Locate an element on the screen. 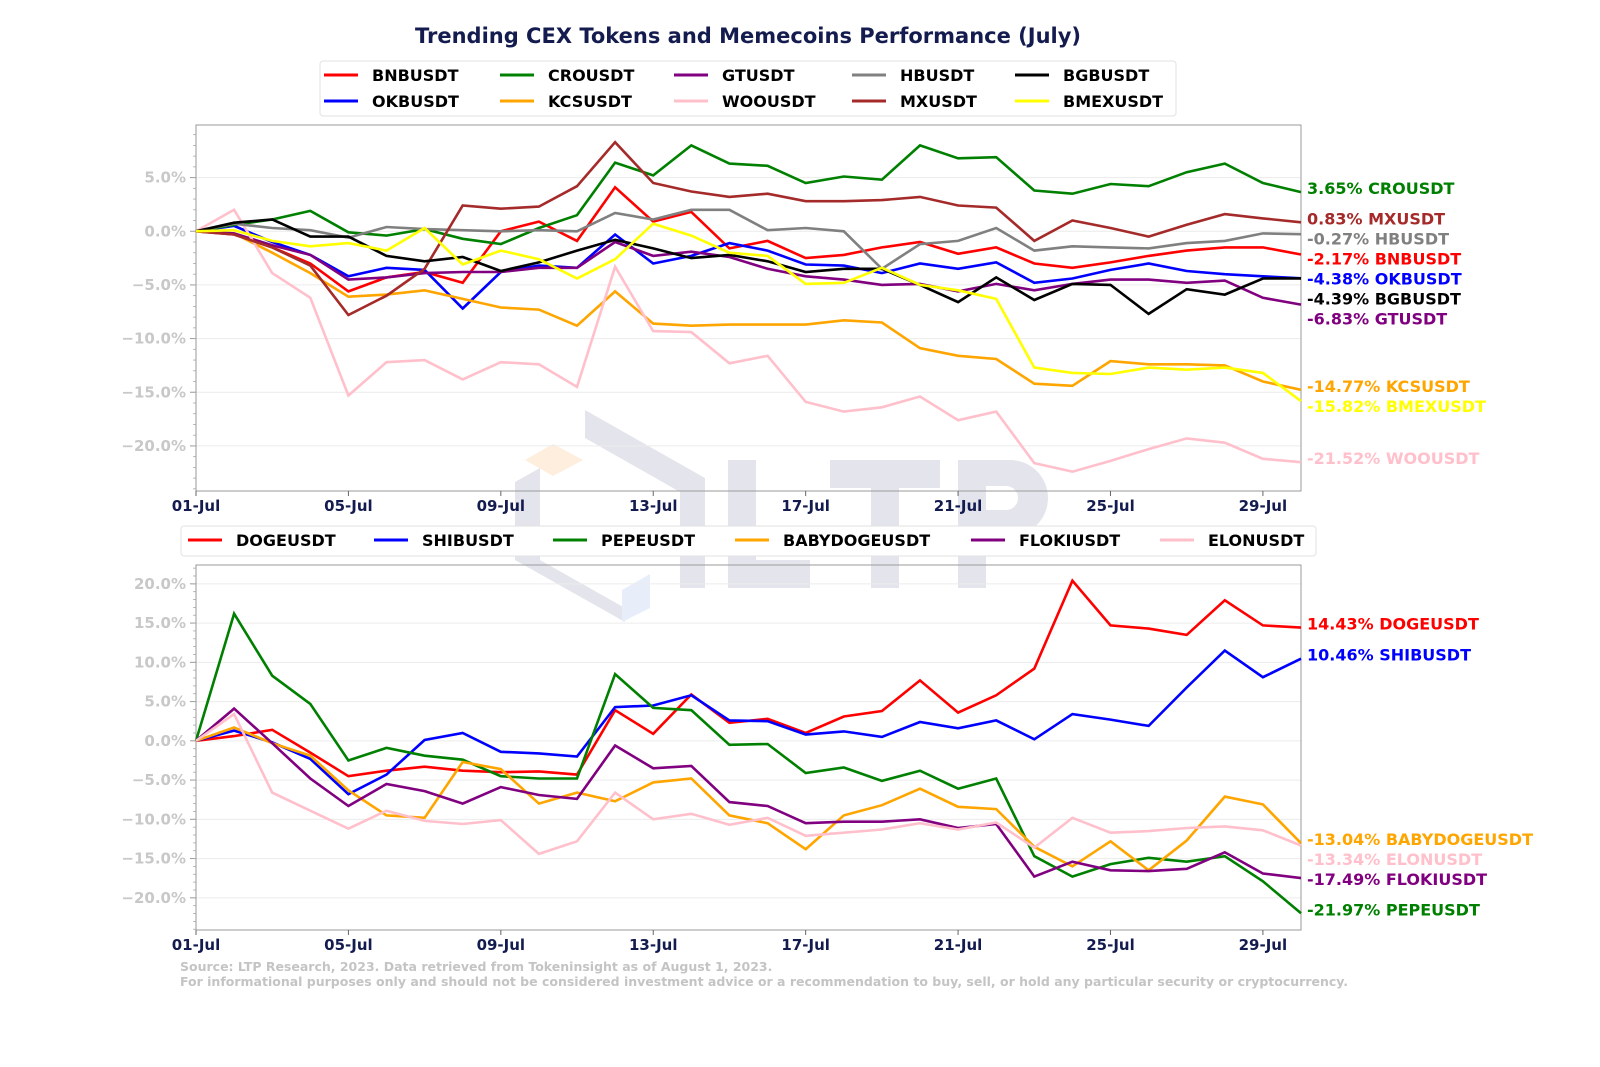  legend-label: BGBUSDT is located at coordinates (1106, 75).